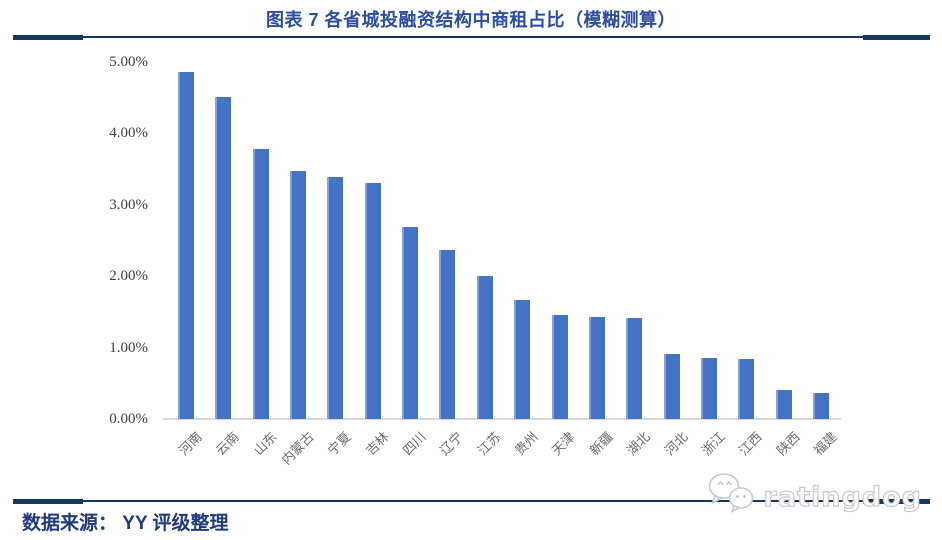 This screenshot has width=942, height=540. What do you see at coordinates (713, 444) in the screenshot?
I see `x-tick-label: 浙江` at bounding box center [713, 444].